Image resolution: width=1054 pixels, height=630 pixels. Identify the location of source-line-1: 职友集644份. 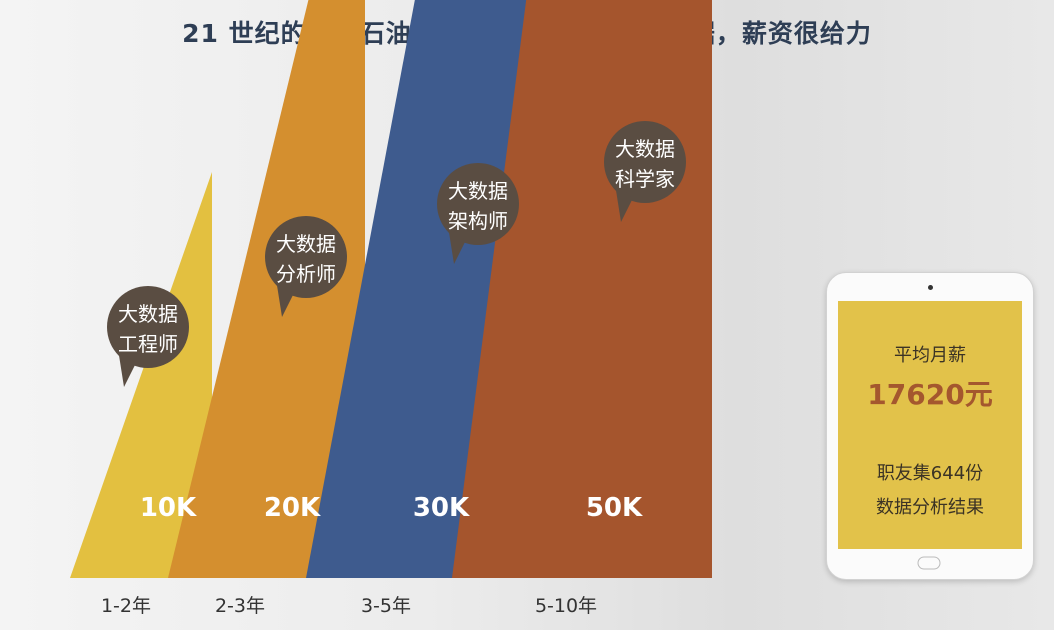
(930, 473).